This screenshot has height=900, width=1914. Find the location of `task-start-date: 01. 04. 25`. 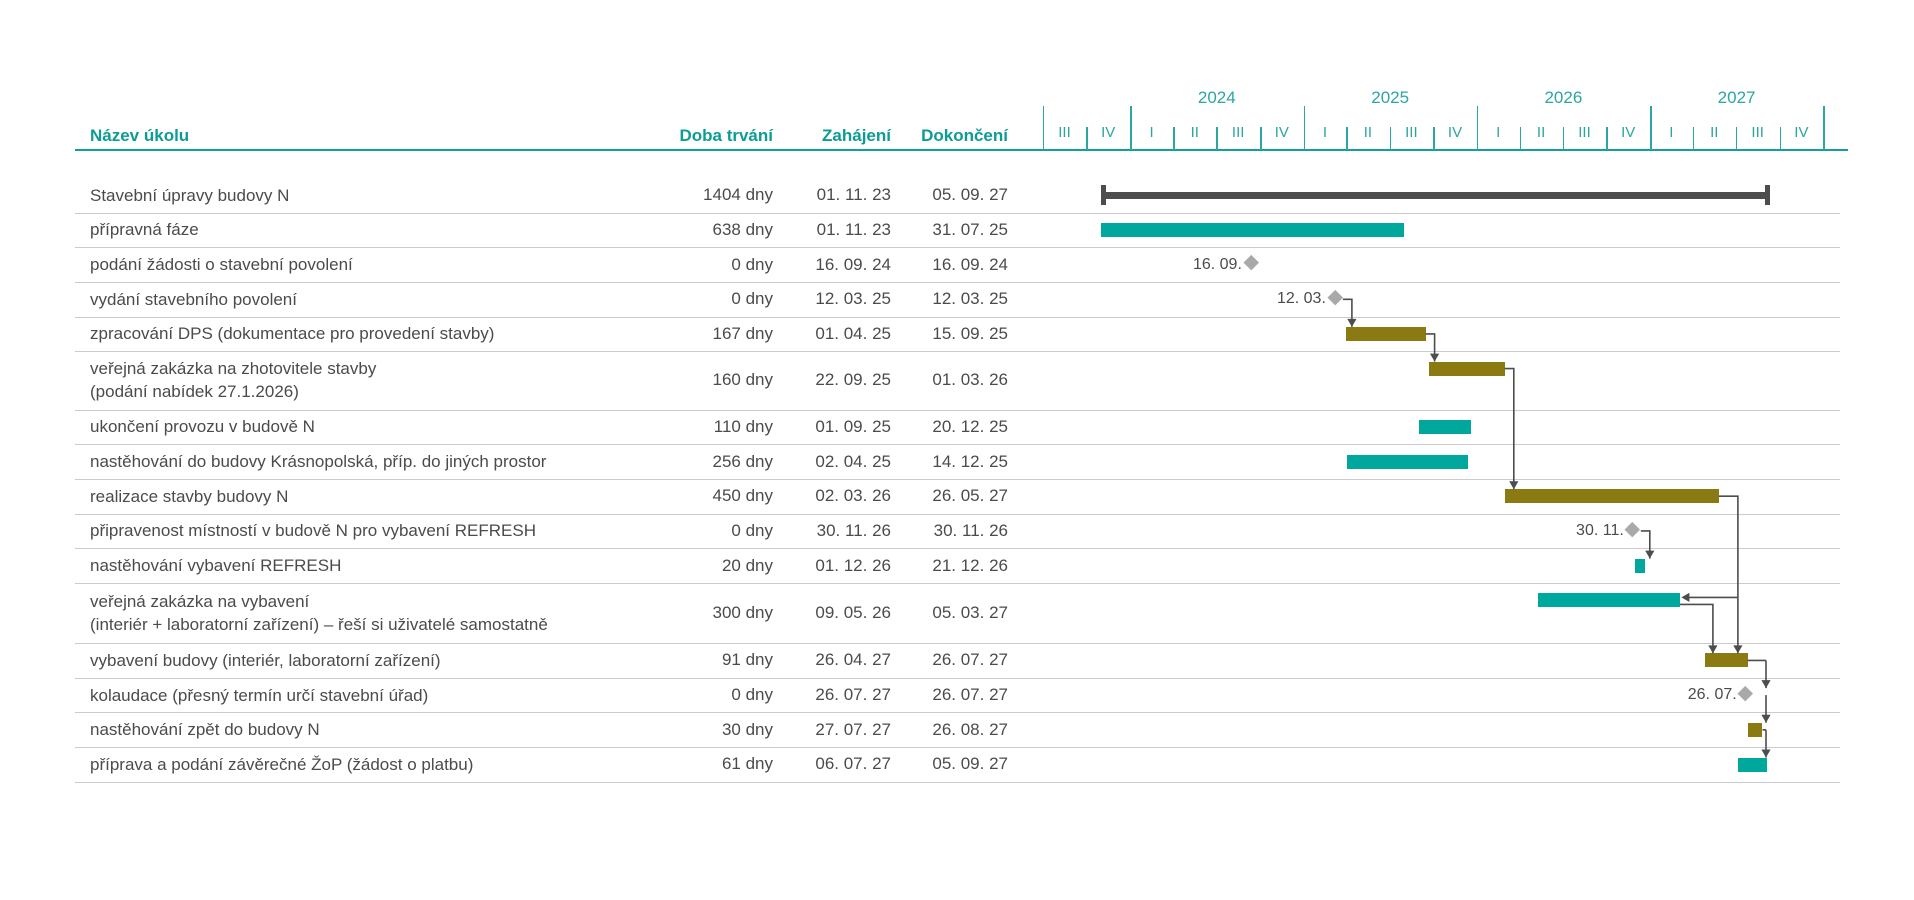

task-start-date: 01. 04. 25 is located at coordinates (853, 333).